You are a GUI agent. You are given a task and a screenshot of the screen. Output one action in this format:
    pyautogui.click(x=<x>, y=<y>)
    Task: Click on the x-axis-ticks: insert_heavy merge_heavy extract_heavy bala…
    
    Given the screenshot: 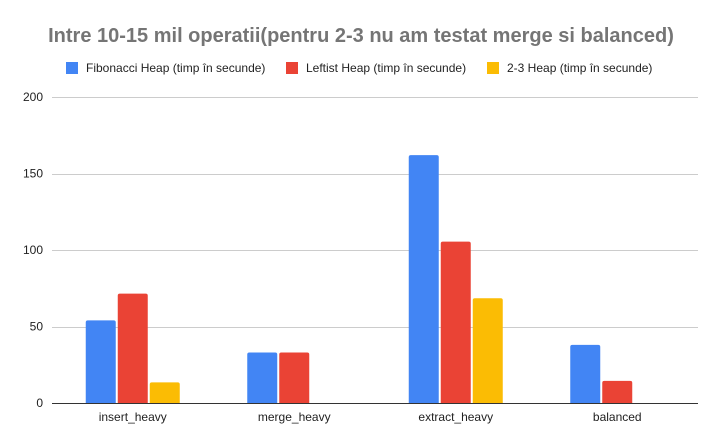 What is the action you would take?
    pyautogui.click(x=370, y=417)
    